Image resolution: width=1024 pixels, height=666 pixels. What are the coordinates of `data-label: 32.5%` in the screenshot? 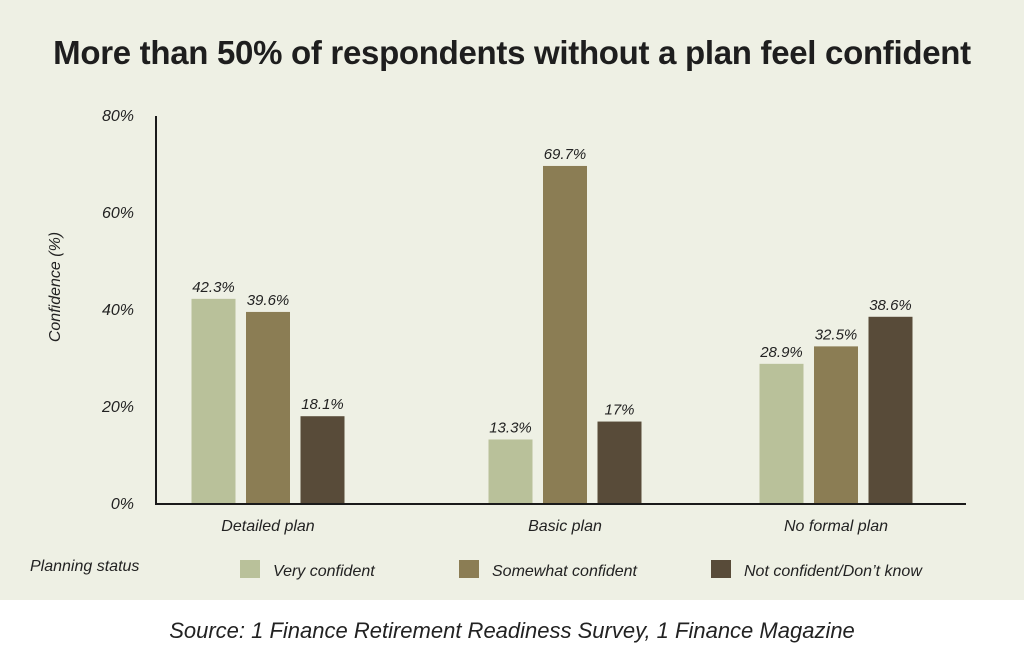 It's located at (836, 334).